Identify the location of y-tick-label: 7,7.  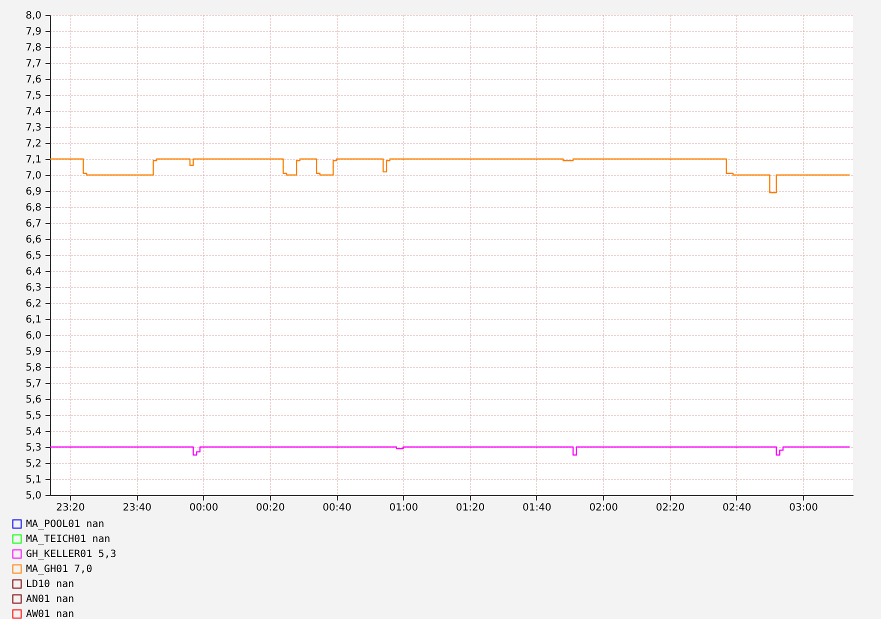
(34, 64).